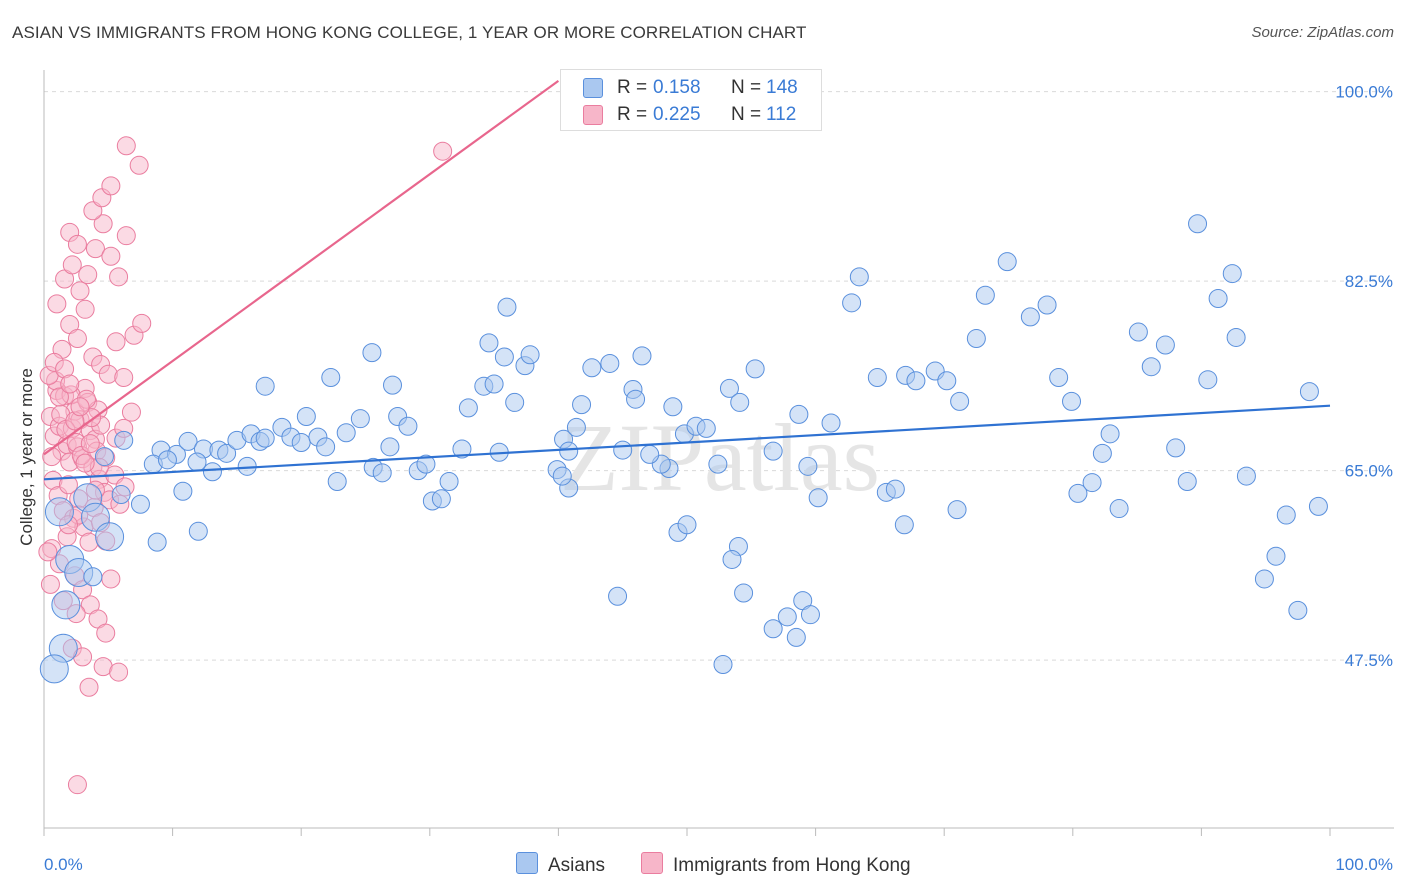  Describe the element at coordinates (687, 442) in the screenshot. I see `asians-trend-line` at that location.